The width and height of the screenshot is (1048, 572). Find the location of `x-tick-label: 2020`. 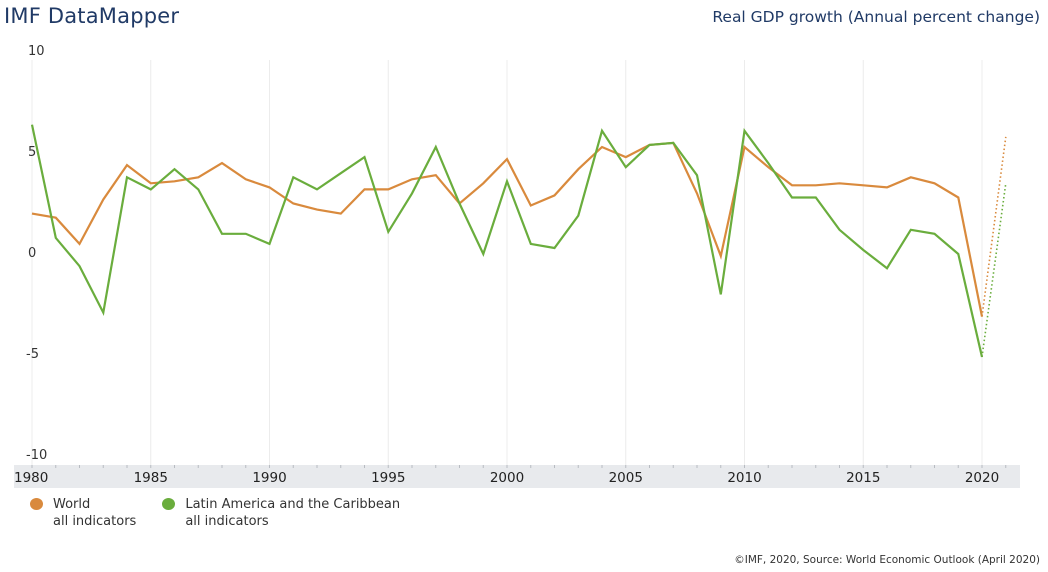

x-tick-label: 2020 is located at coordinates (982, 478).